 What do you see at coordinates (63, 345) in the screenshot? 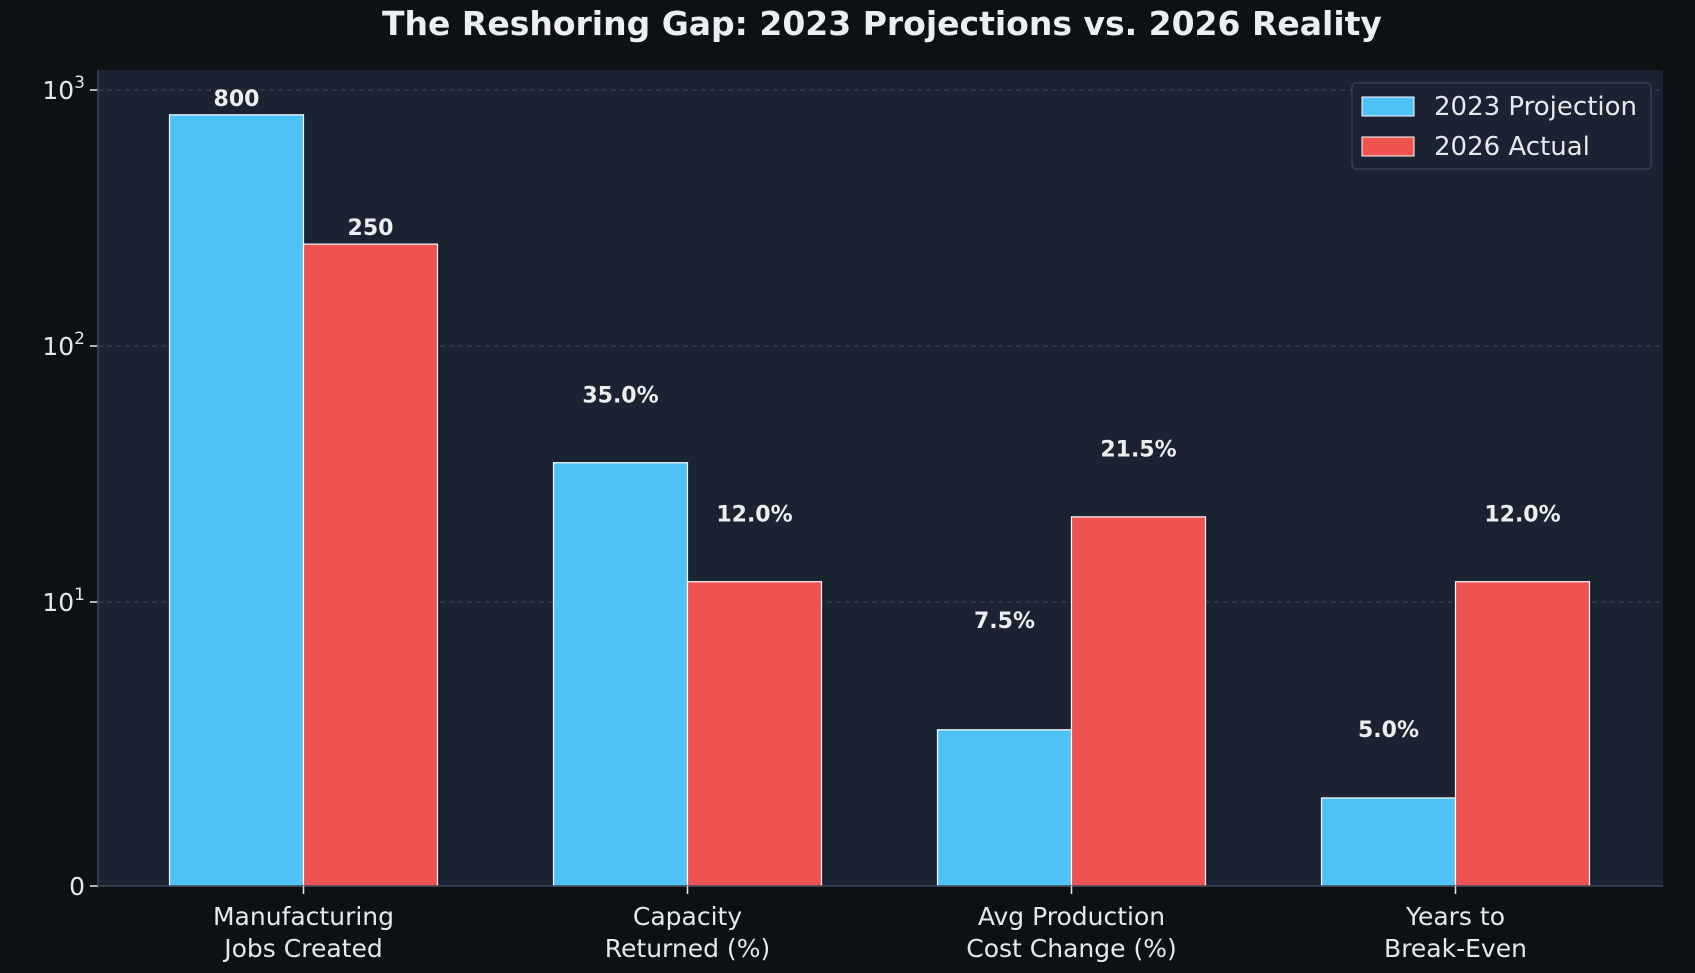
I see `y-tick-label: 102` at bounding box center [63, 345].